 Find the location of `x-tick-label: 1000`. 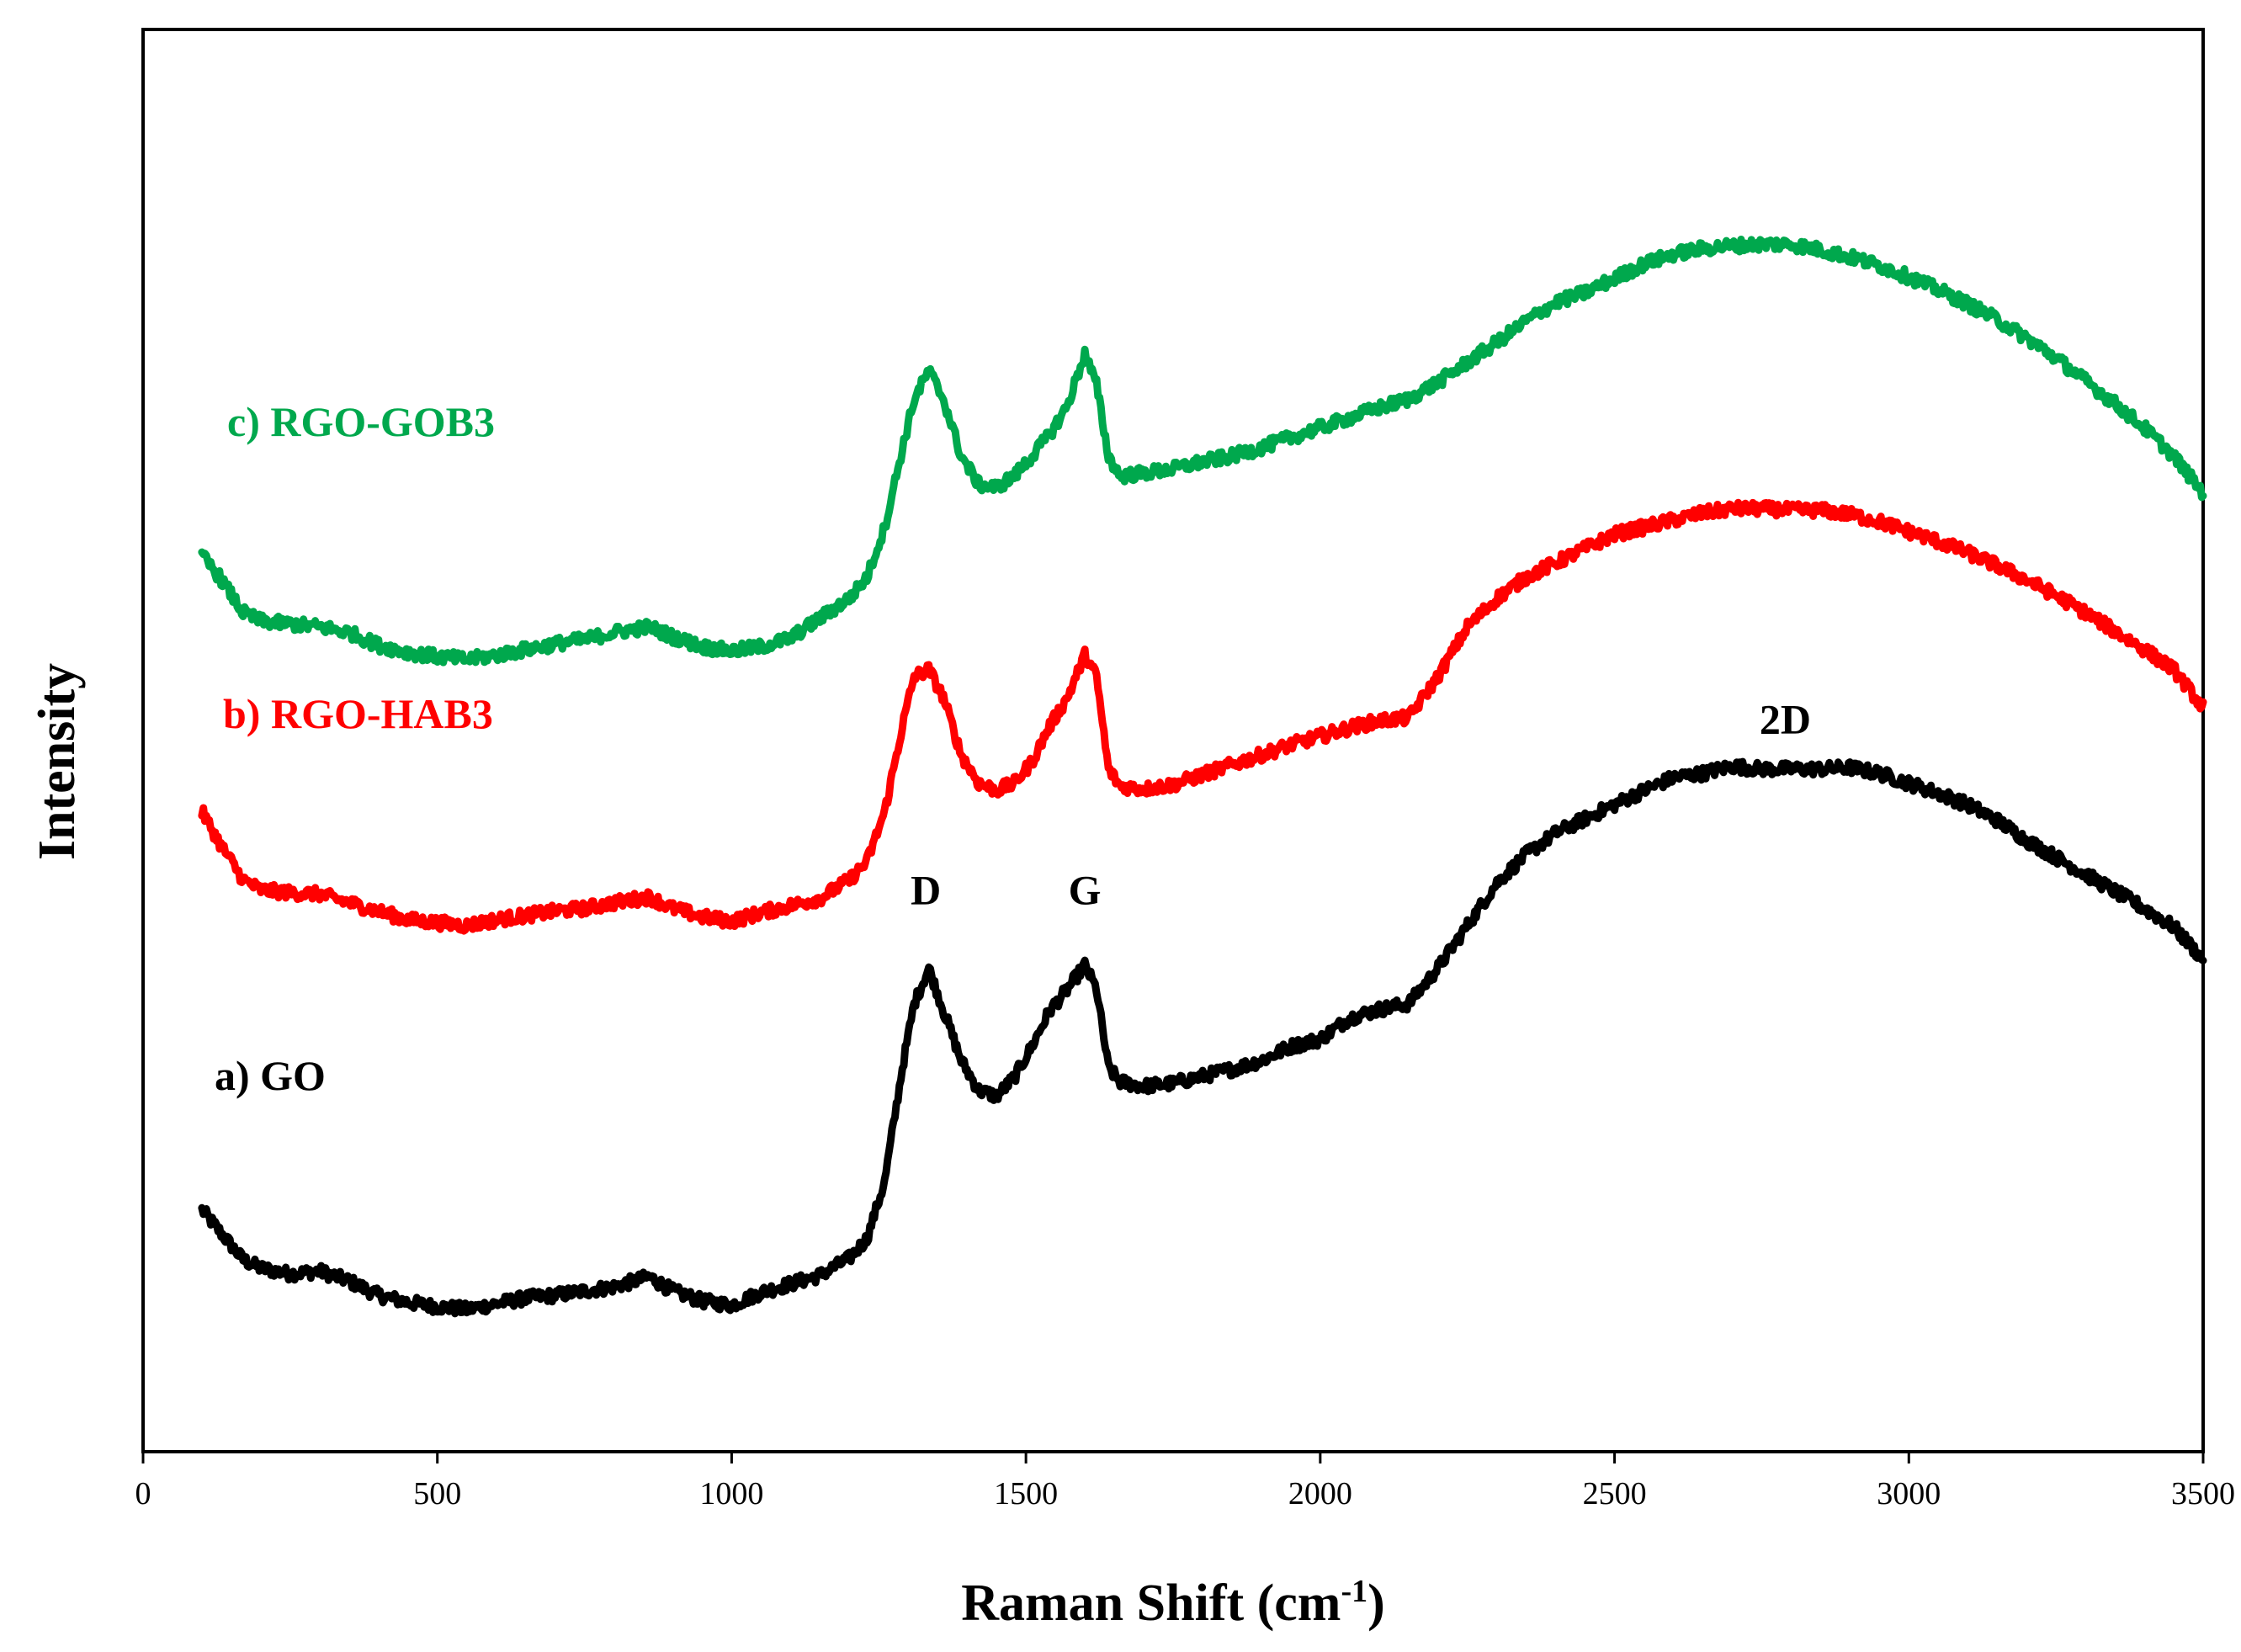

x-tick-label: 1000 is located at coordinates (731, 1493).